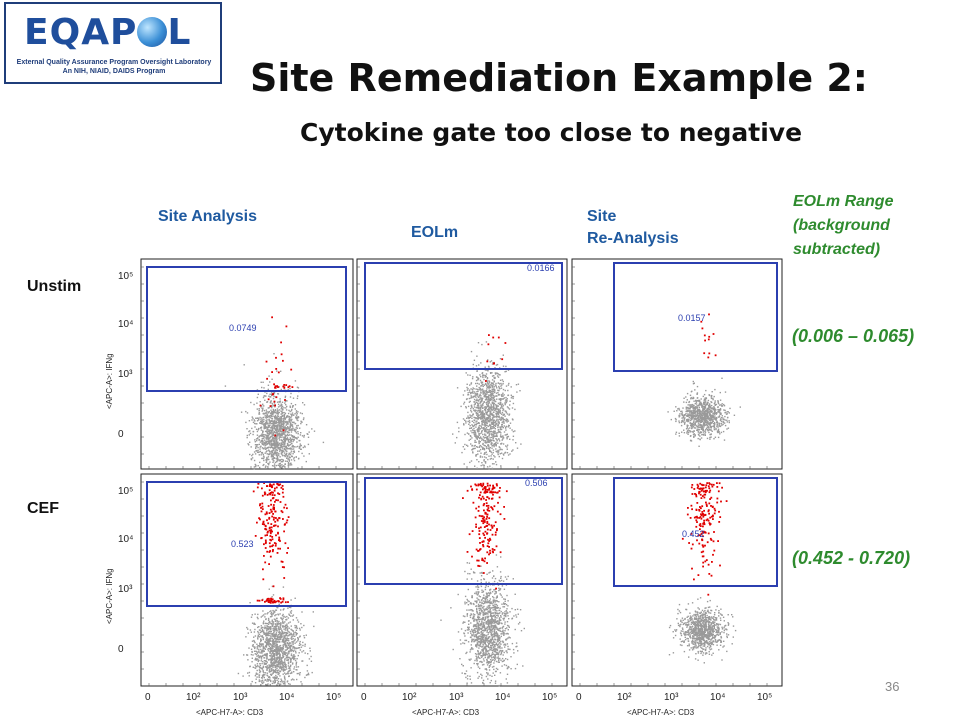  I want to click on positive-event, so click(277, 386).